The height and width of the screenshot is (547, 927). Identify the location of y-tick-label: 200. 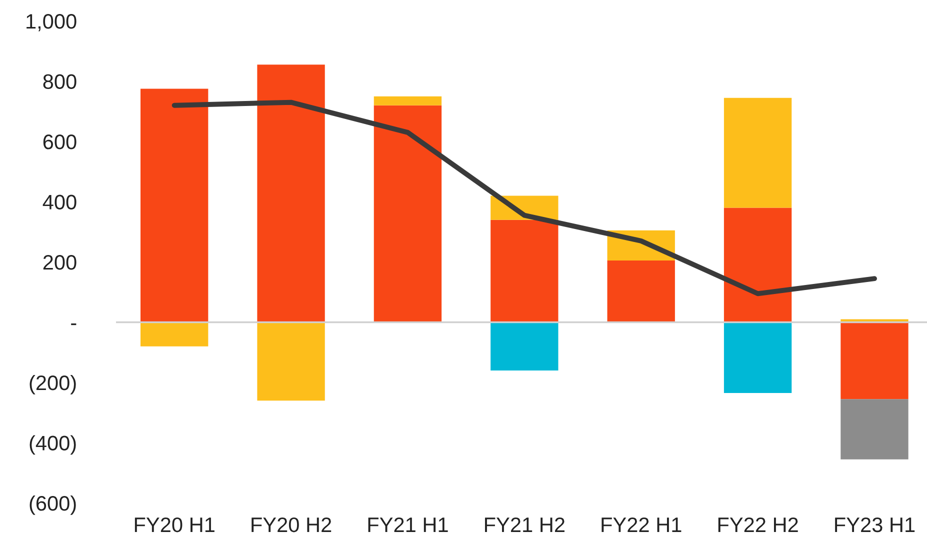
(59, 262).